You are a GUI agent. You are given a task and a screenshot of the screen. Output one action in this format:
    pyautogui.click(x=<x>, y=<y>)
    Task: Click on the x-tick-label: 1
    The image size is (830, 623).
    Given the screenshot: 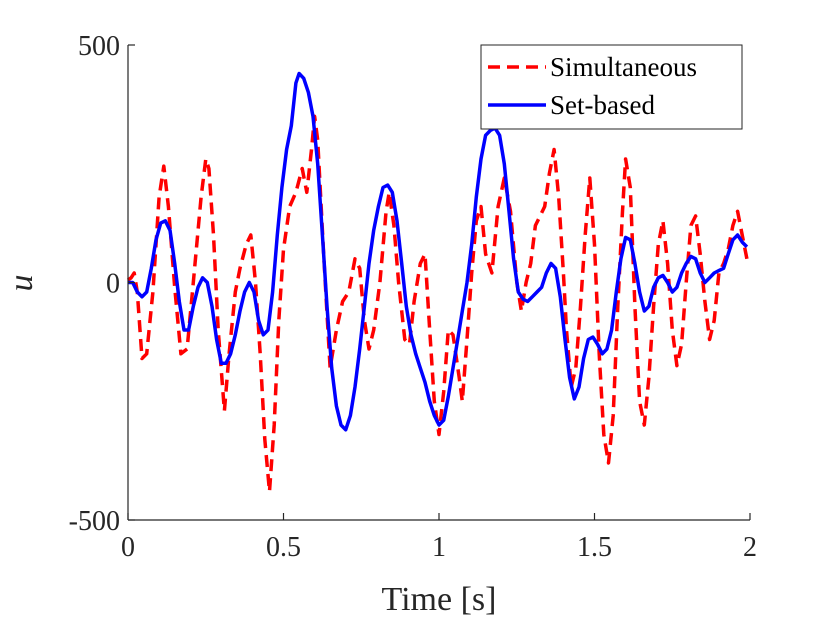 What is the action you would take?
    pyautogui.click(x=439, y=547)
    